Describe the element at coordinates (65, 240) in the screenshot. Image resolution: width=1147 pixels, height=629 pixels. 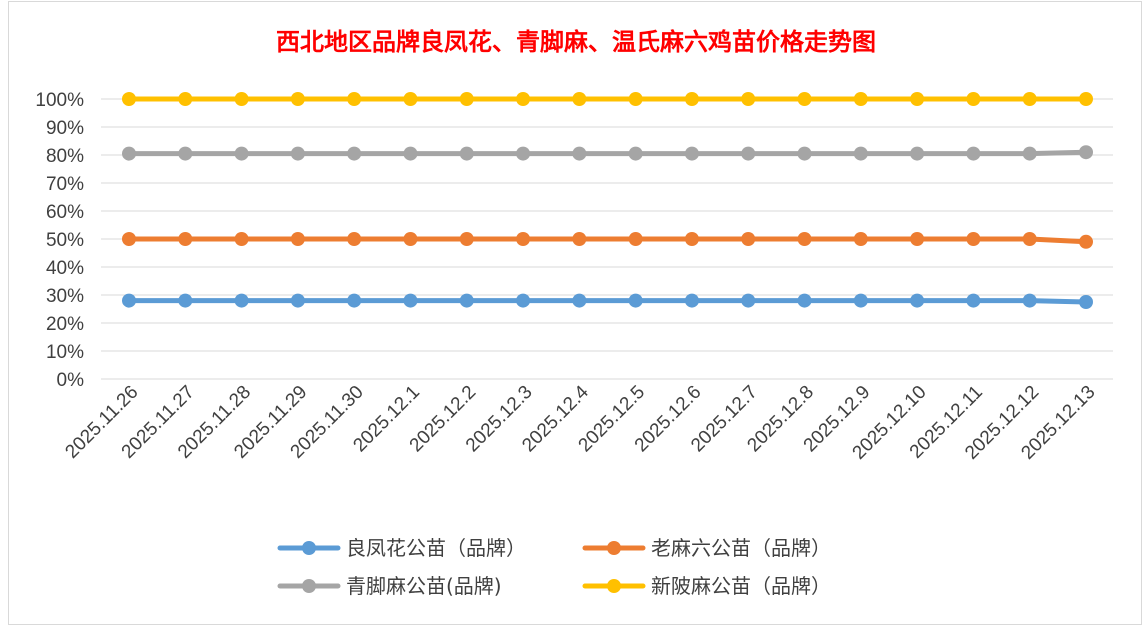
I see `y-tick-label: 50%` at that location.